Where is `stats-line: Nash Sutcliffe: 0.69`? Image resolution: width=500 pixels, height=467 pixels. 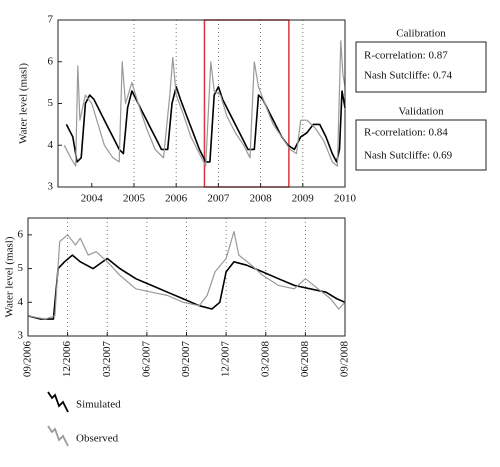
stats-line: Nash Sutcliffe: 0.69 is located at coordinates (408, 156).